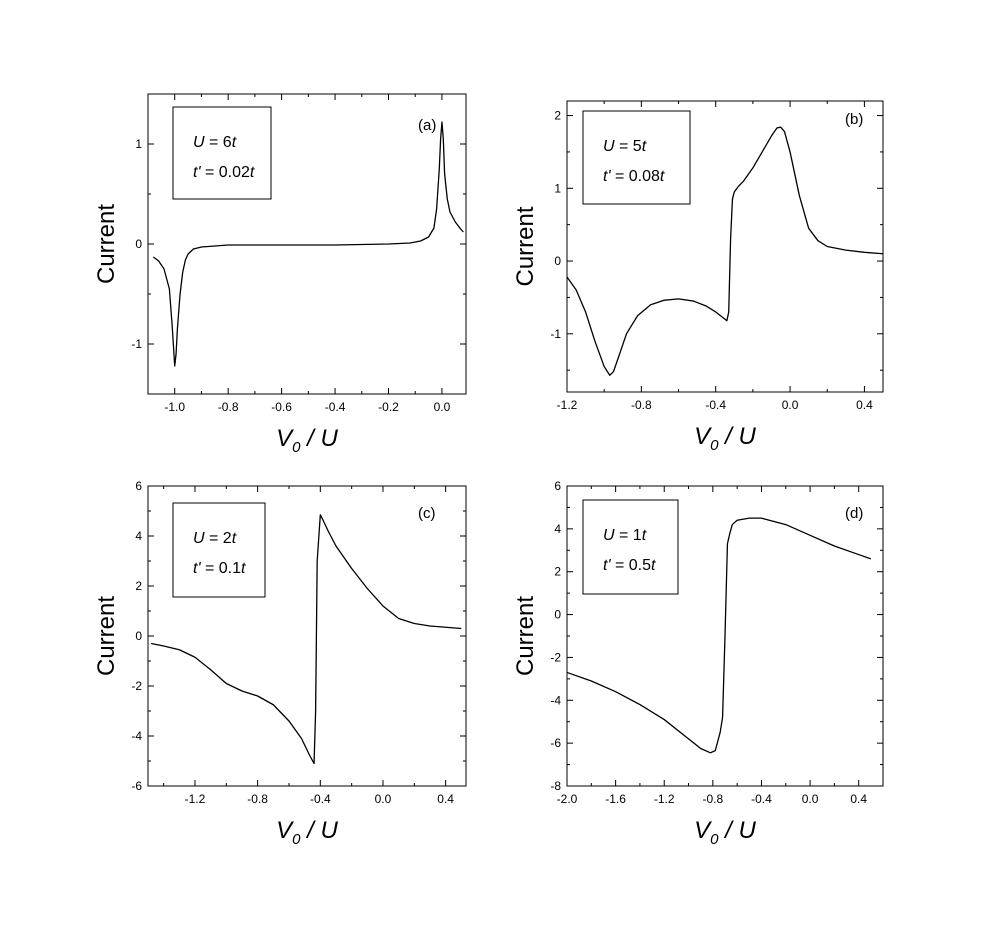 The width and height of the screenshot is (981, 926). What do you see at coordinates (854, 119) in the screenshot?
I see `panel-label: (b)` at bounding box center [854, 119].